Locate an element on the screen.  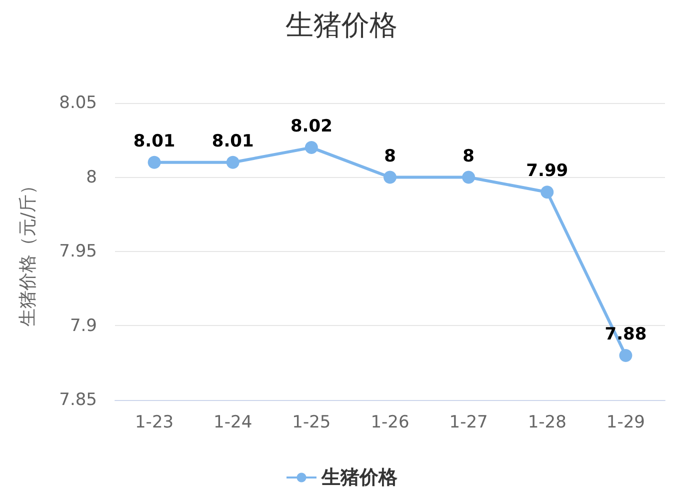
data-label: 7.88 is located at coordinates (625, 334).